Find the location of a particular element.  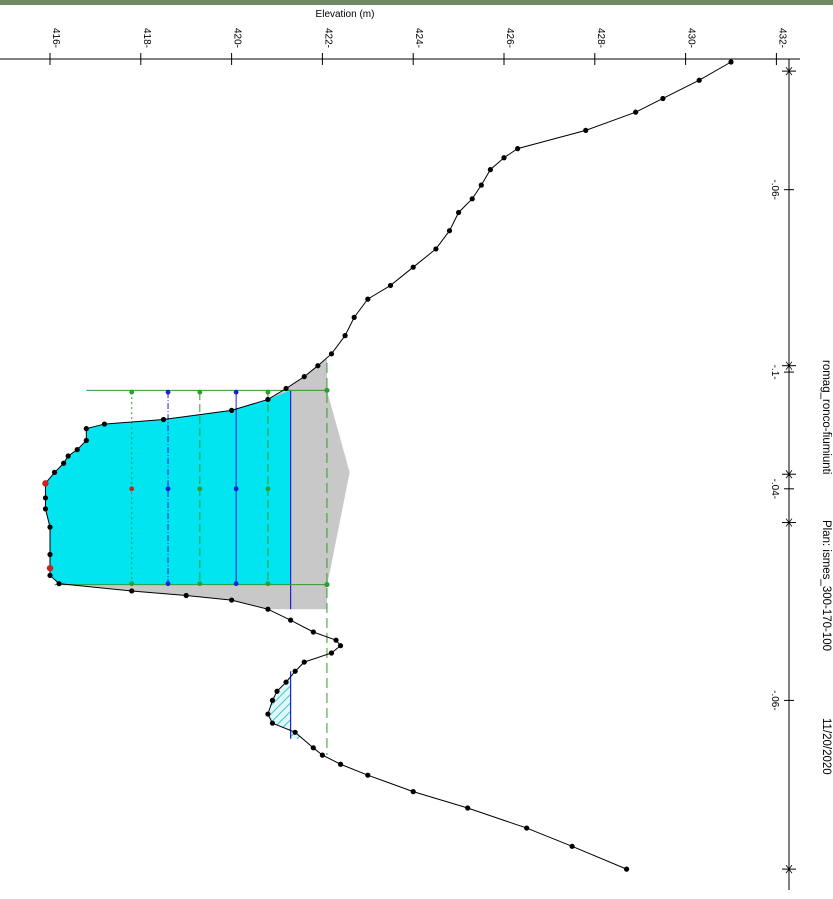

elevation-tick-label-7: 430- is located at coordinates (691, 38).